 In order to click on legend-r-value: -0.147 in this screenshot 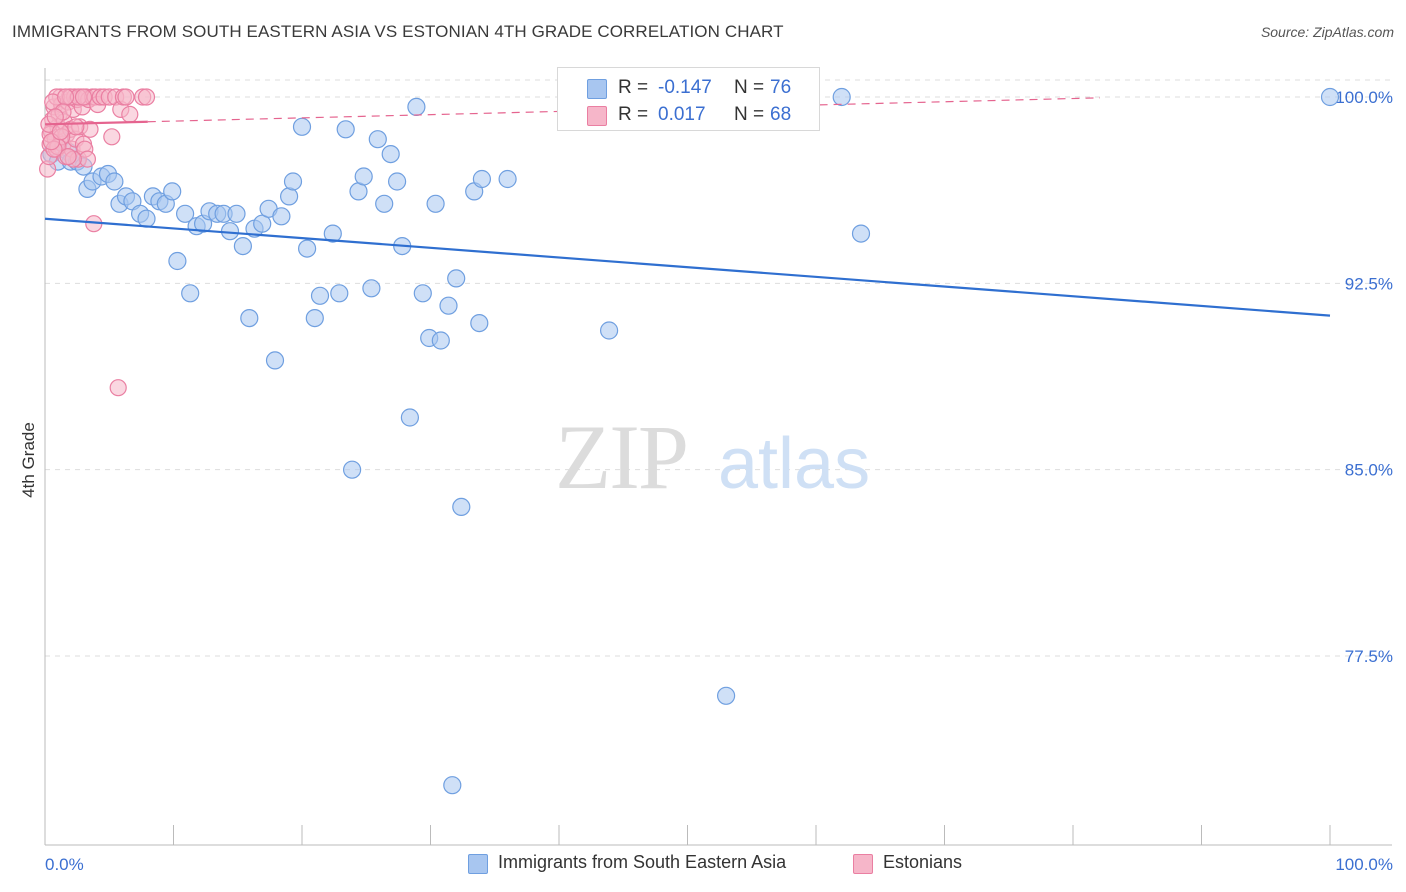, I will do `click(685, 87)`.